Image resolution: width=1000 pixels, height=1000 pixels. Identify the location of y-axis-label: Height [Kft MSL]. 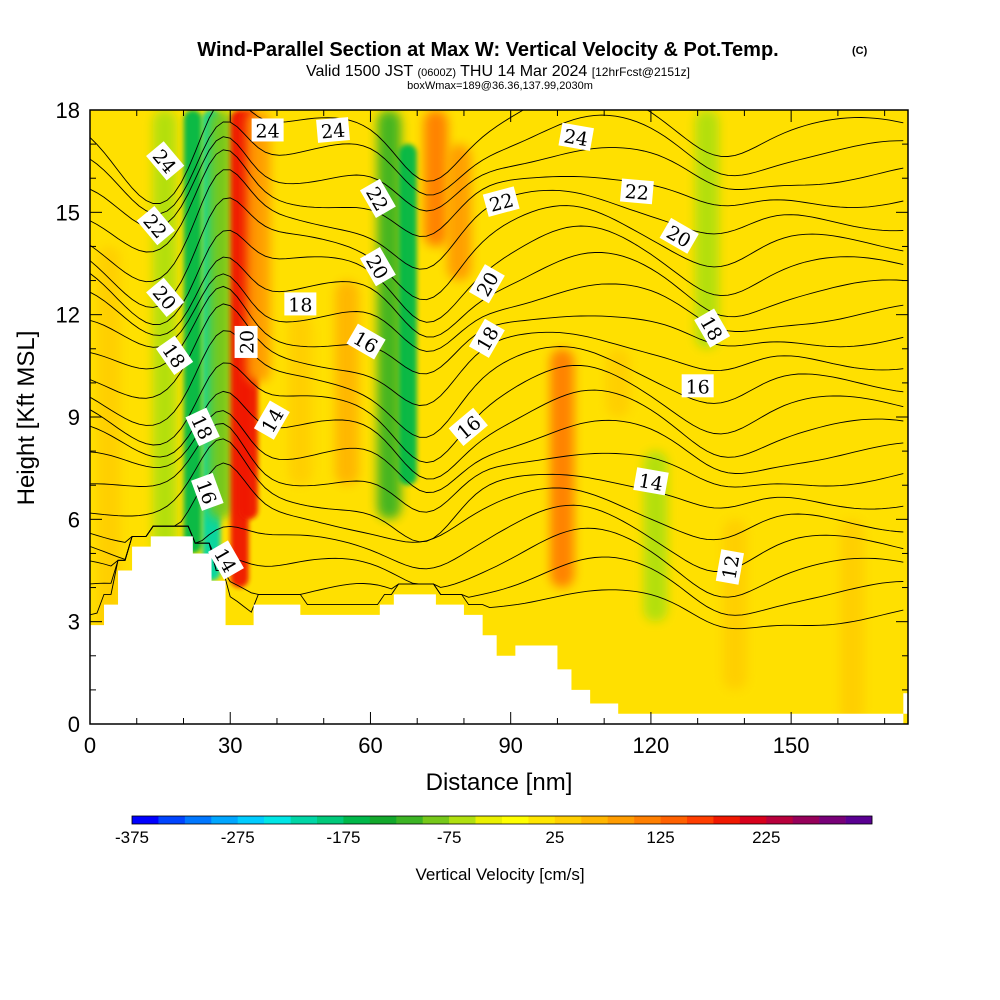
(26, 418).